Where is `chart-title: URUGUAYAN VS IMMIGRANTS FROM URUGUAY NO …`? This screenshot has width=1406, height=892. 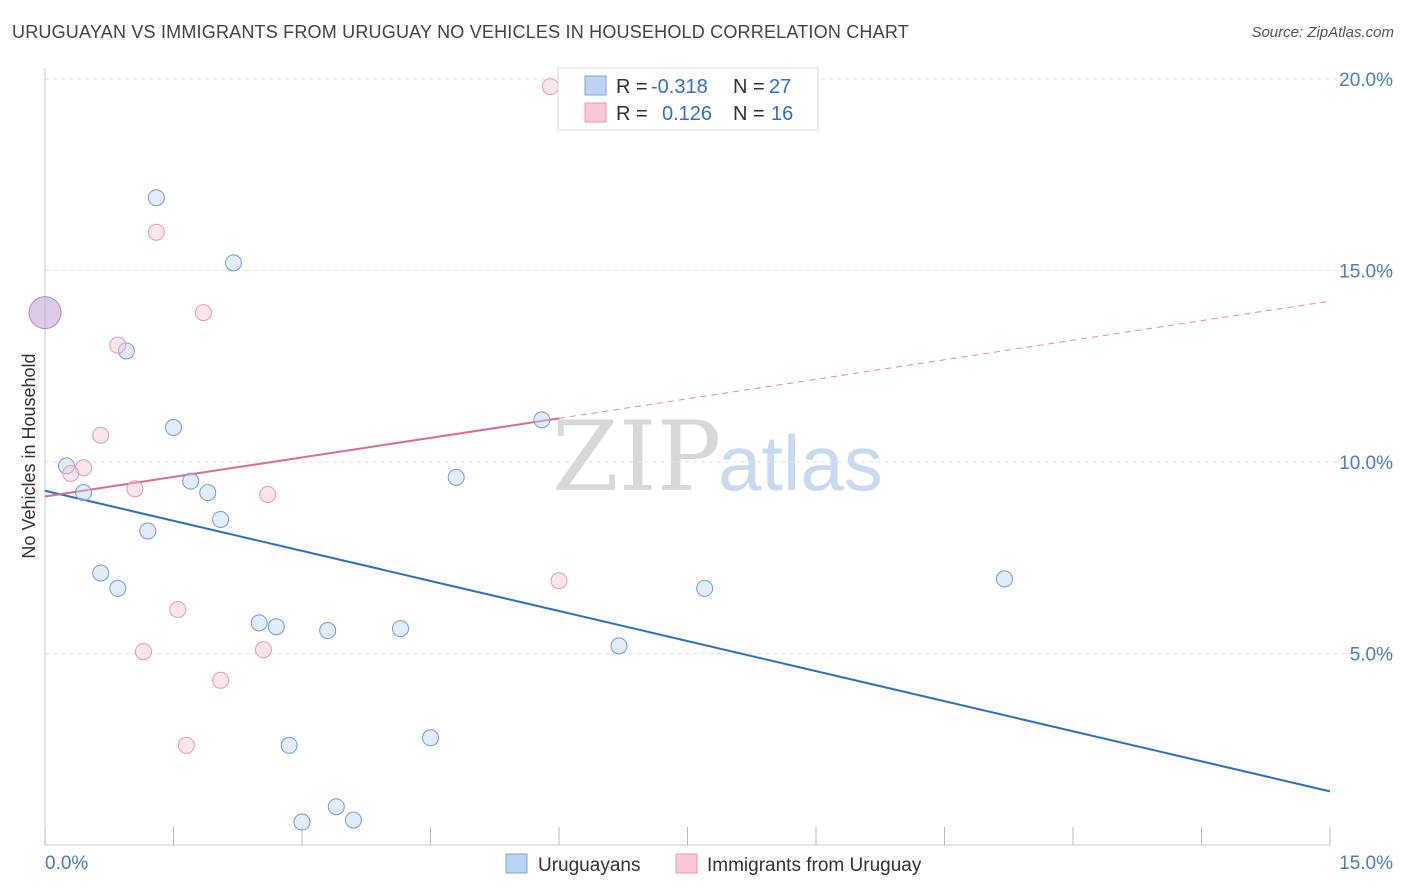
chart-title: URUGUAYAN VS IMMIGRANTS FROM URUGUAY NO … is located at coordinates (460, 32).